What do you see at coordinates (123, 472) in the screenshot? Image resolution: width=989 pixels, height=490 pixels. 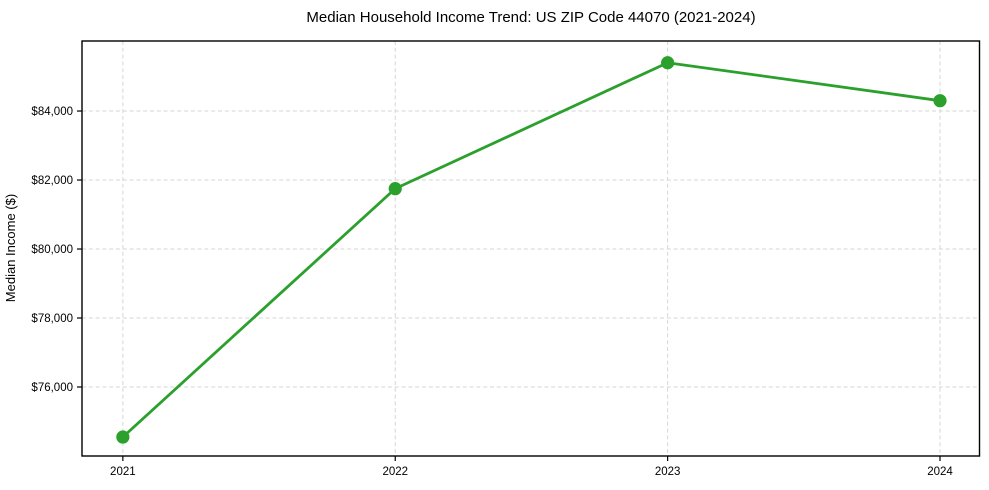 I see `x-tick-label: 2021` at bounding box center [123, 472].